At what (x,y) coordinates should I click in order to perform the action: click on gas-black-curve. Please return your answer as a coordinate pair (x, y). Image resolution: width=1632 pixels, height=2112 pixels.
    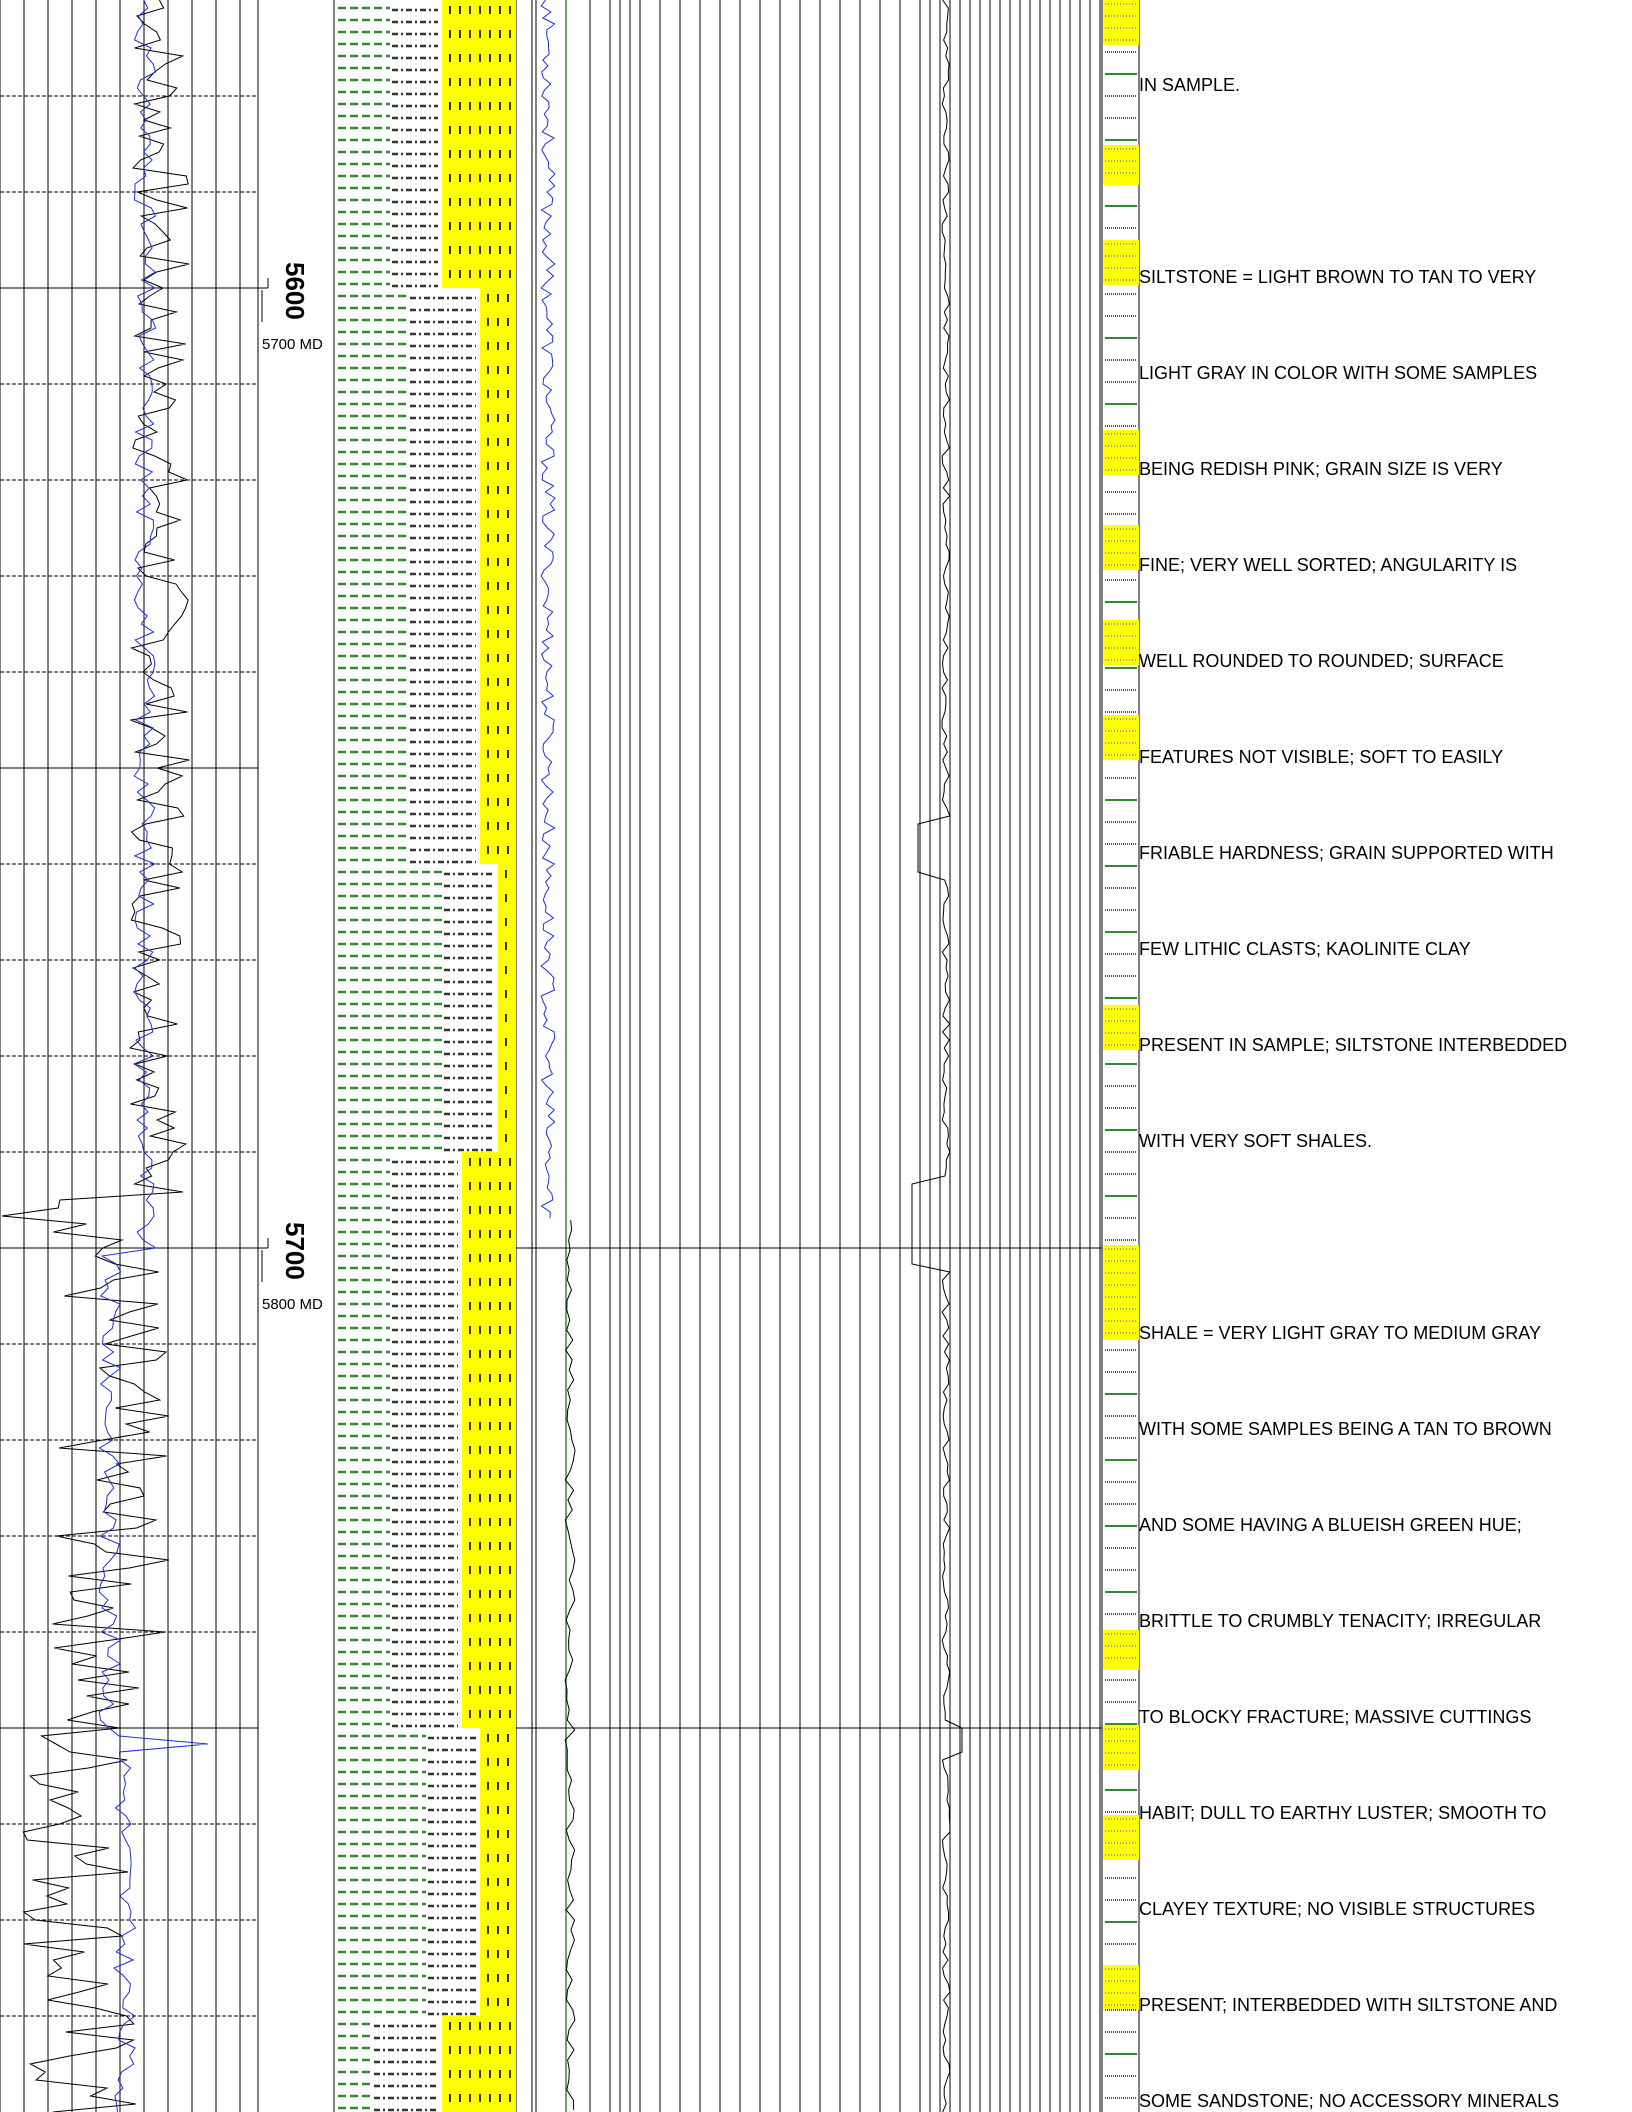
    Looking at the image, I should click on (570, 1665).